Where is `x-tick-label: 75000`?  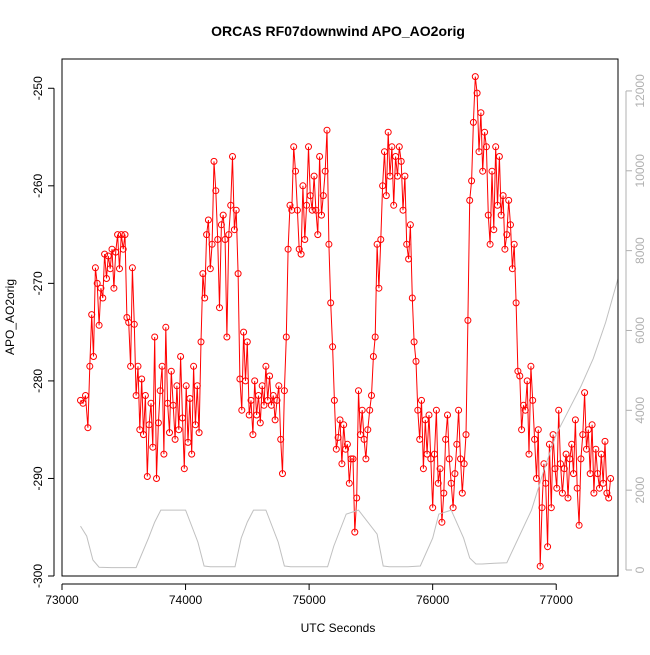 x-tick-label: 75000 is located at coordinates (309, 600).